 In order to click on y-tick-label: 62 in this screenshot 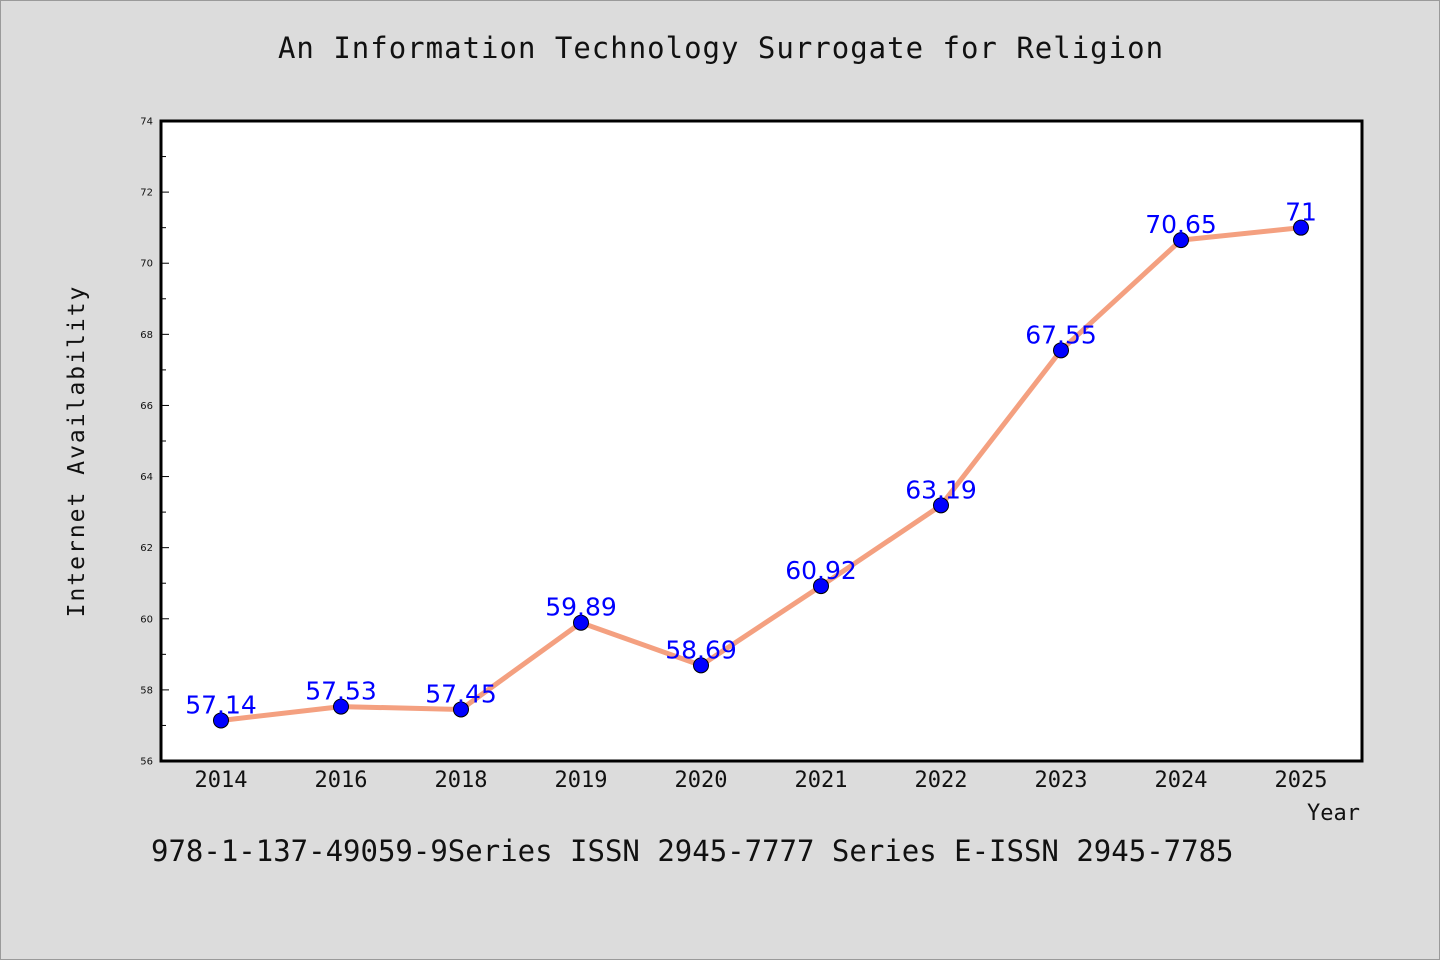, I will do `click(146, 548)`.